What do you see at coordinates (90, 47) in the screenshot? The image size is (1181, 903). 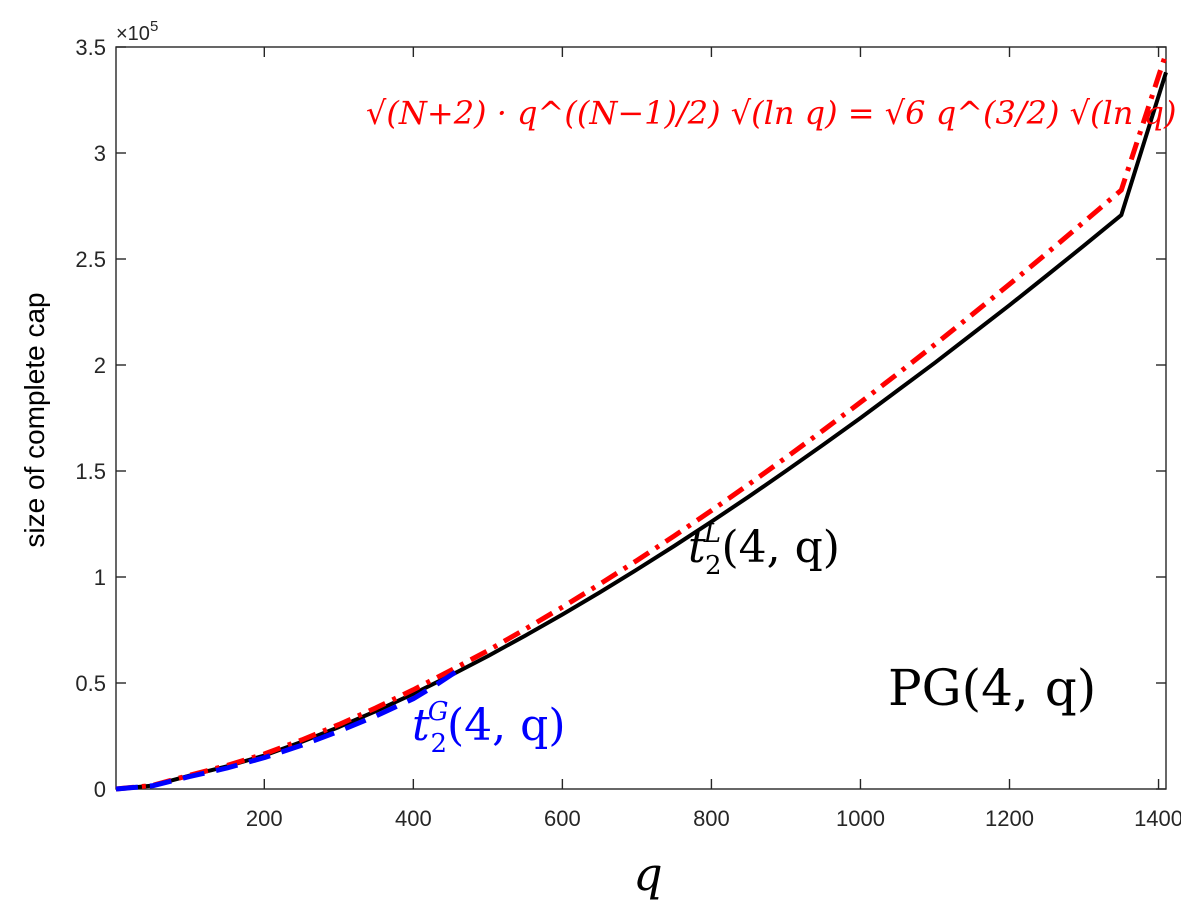 I see `y-tick-label: 3.5` at bounding box center [90, 47].